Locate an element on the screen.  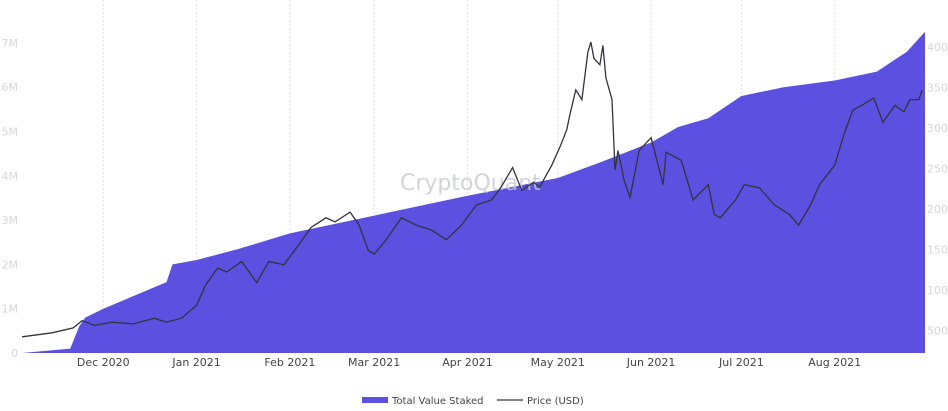
right-tick-label: 150 is located at coordinates (937, 249).